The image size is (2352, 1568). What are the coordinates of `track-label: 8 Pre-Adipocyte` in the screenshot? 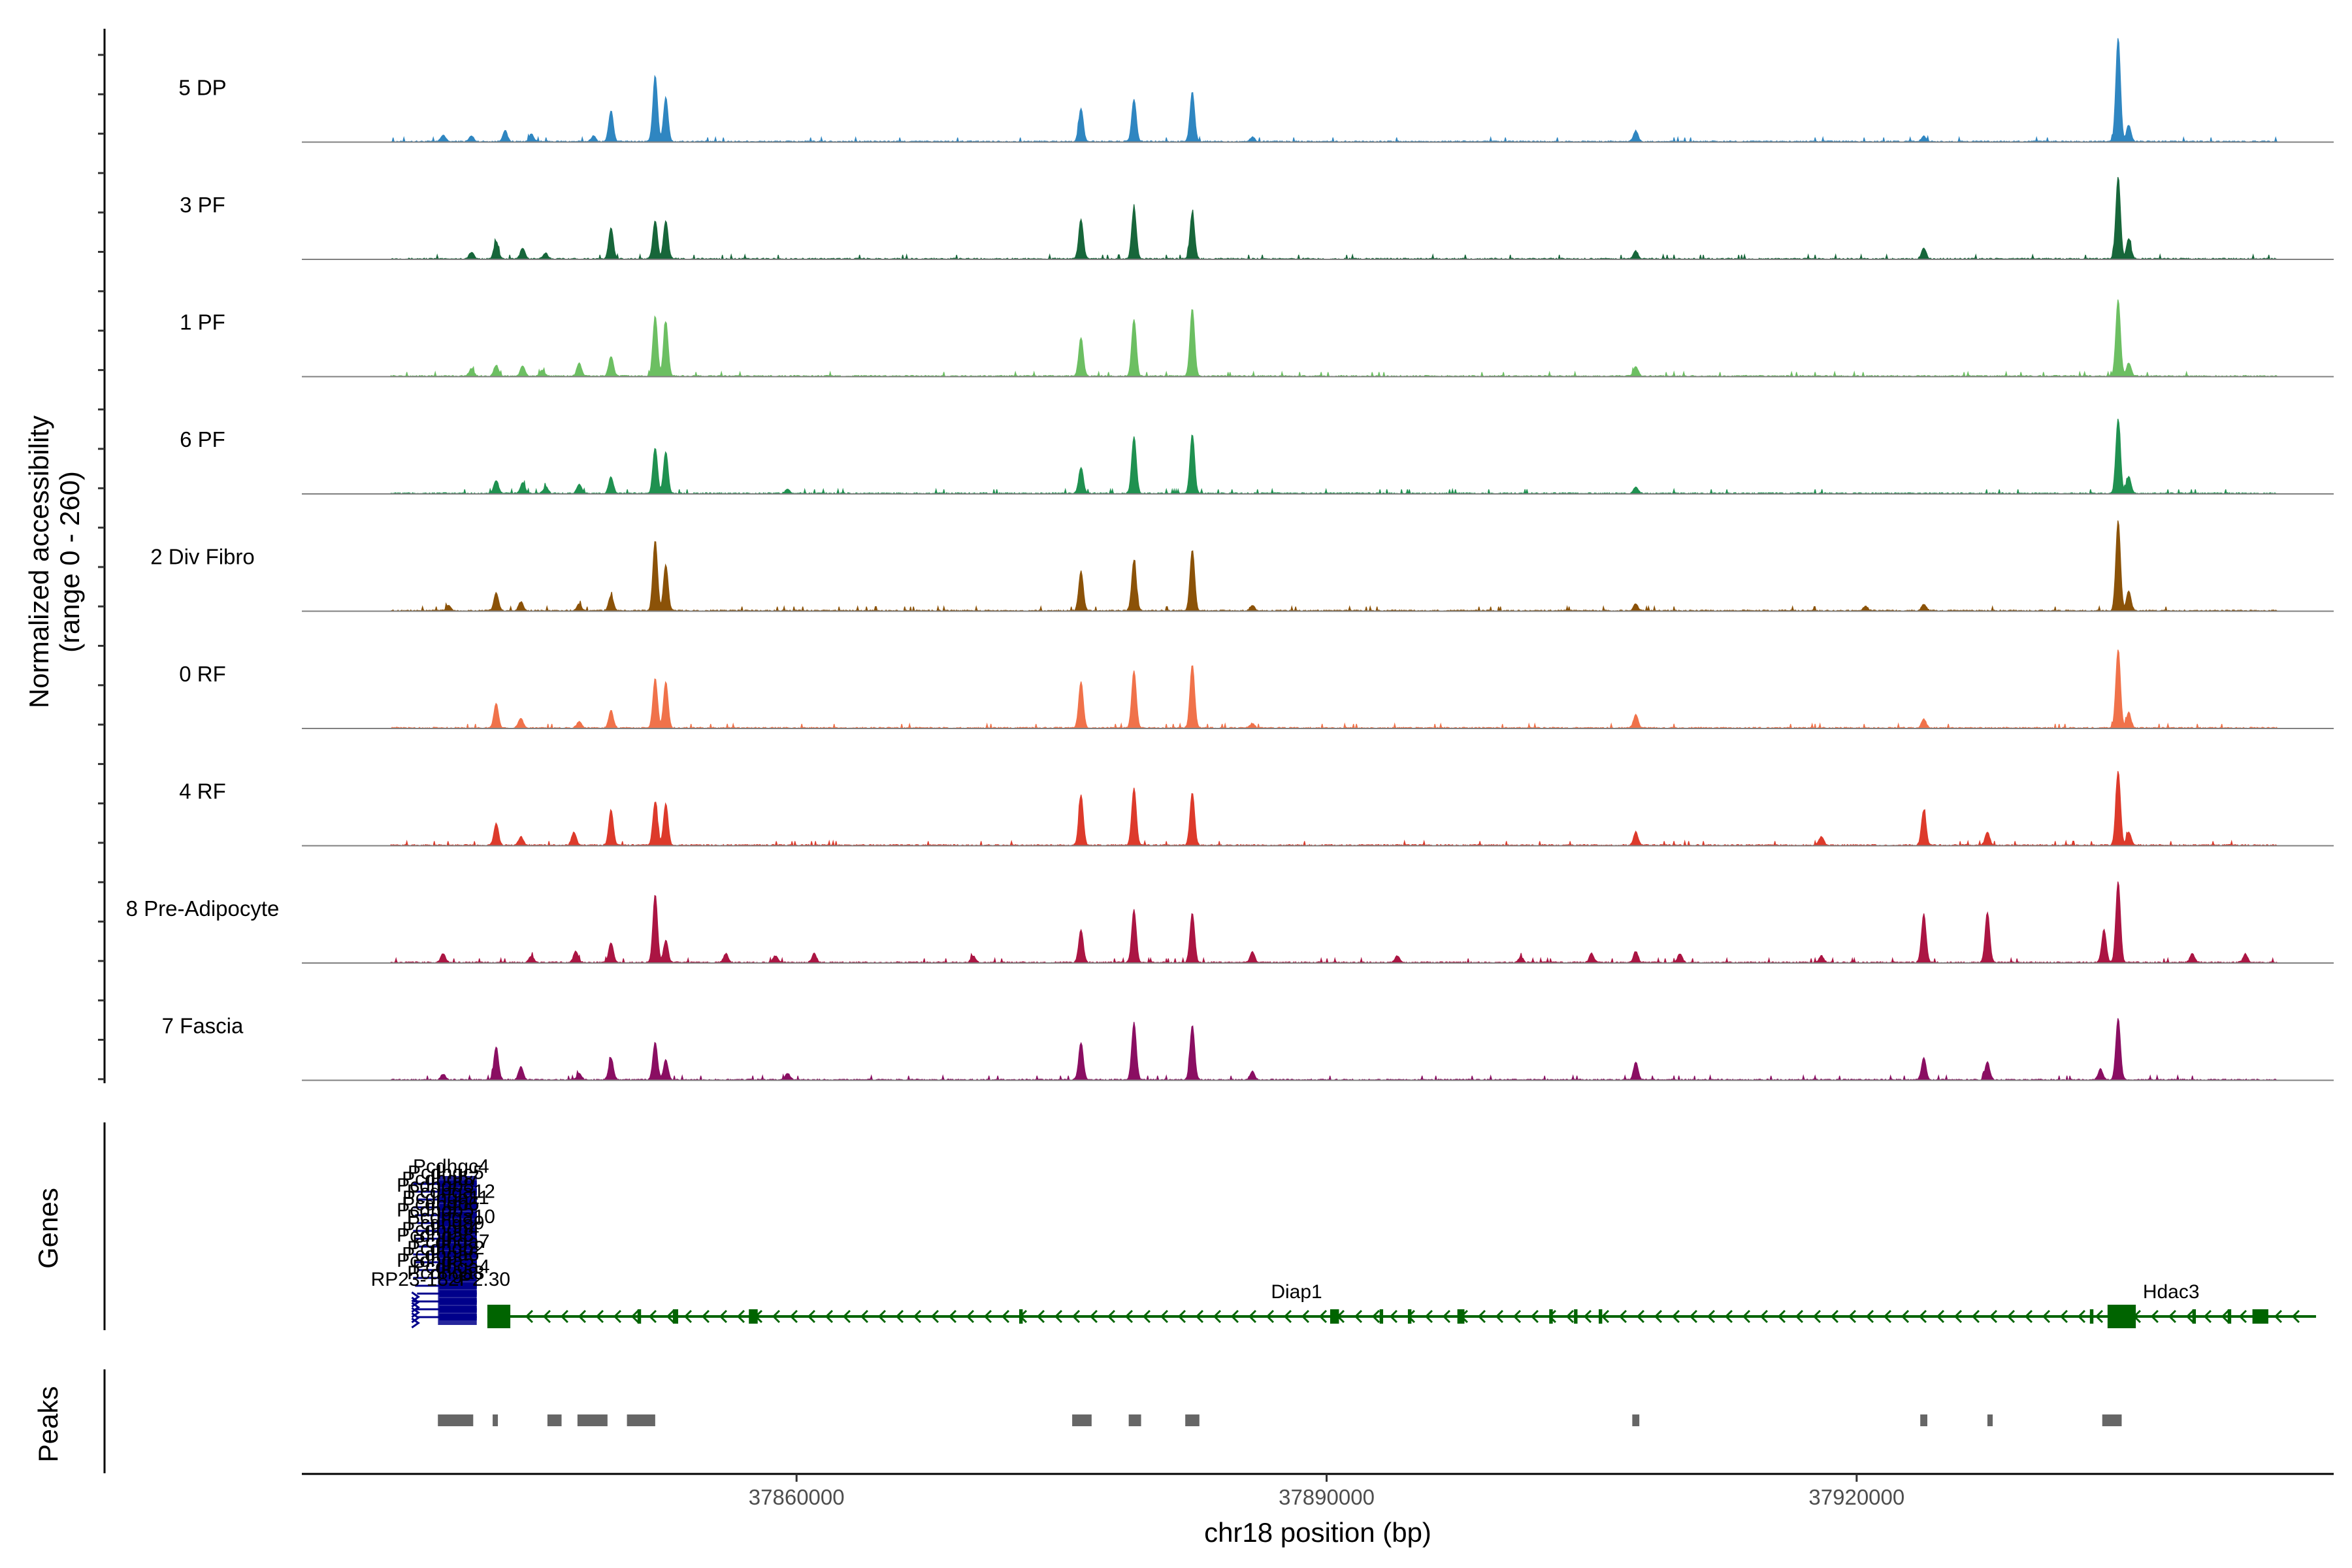 It's located at (203, 908).